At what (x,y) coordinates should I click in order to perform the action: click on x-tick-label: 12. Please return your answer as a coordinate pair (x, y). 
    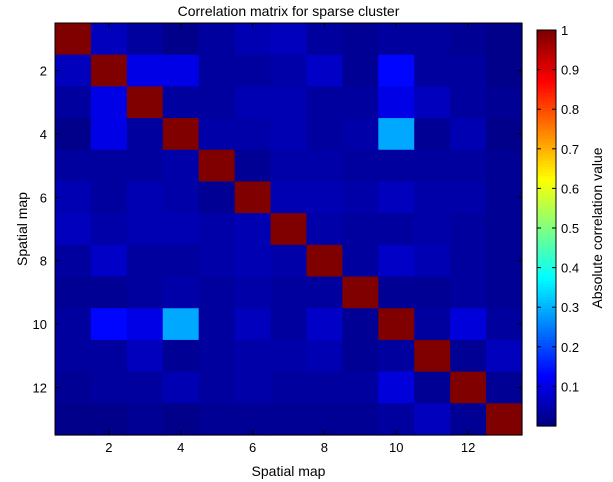
    Looking at the image, I should click on (468, 447).